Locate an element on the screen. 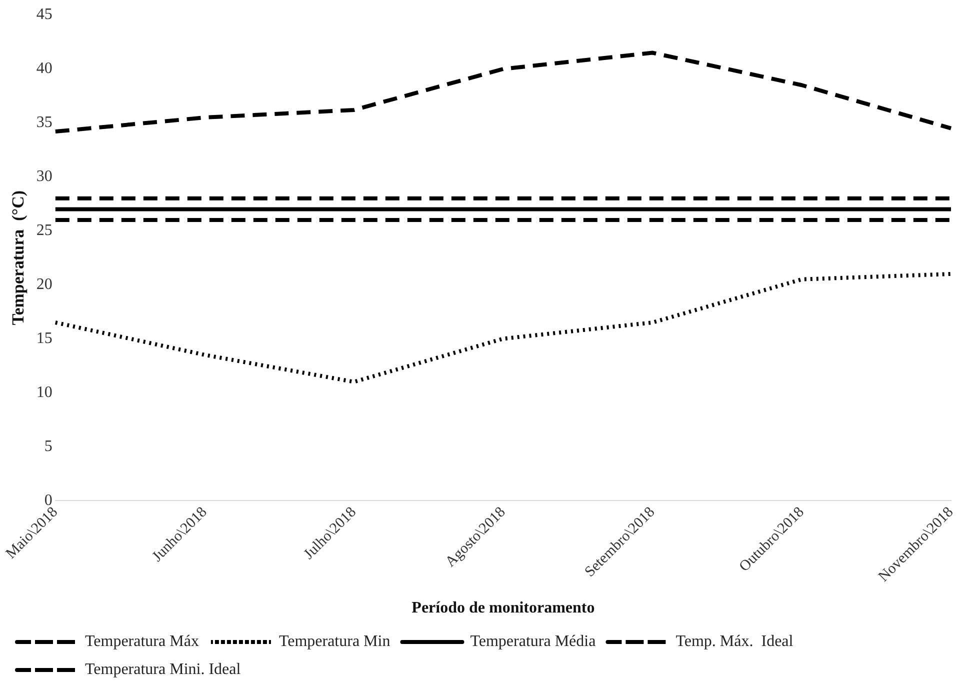 The height and width of the screenshot is (693, 971). y-tick-label: 20 is located at coordinates (44, 284).